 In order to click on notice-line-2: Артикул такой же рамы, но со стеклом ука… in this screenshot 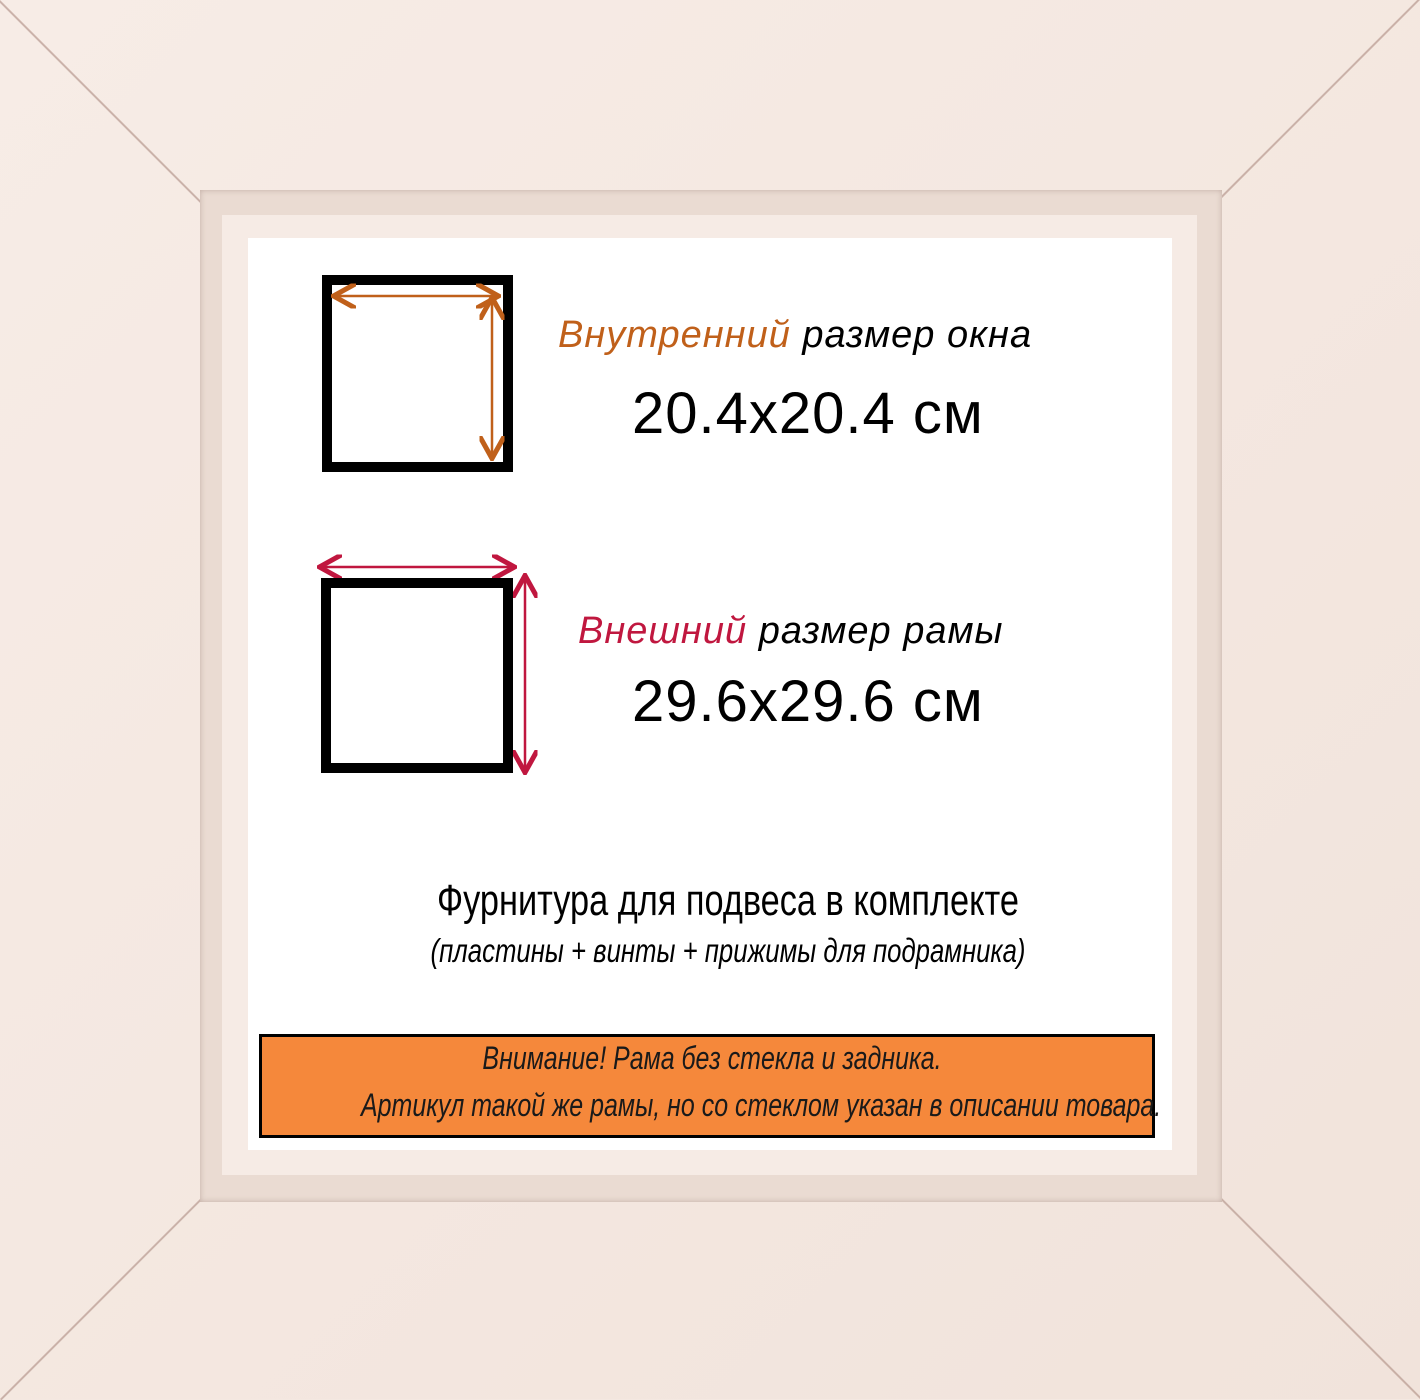, I will do `click(761, 1105)`.